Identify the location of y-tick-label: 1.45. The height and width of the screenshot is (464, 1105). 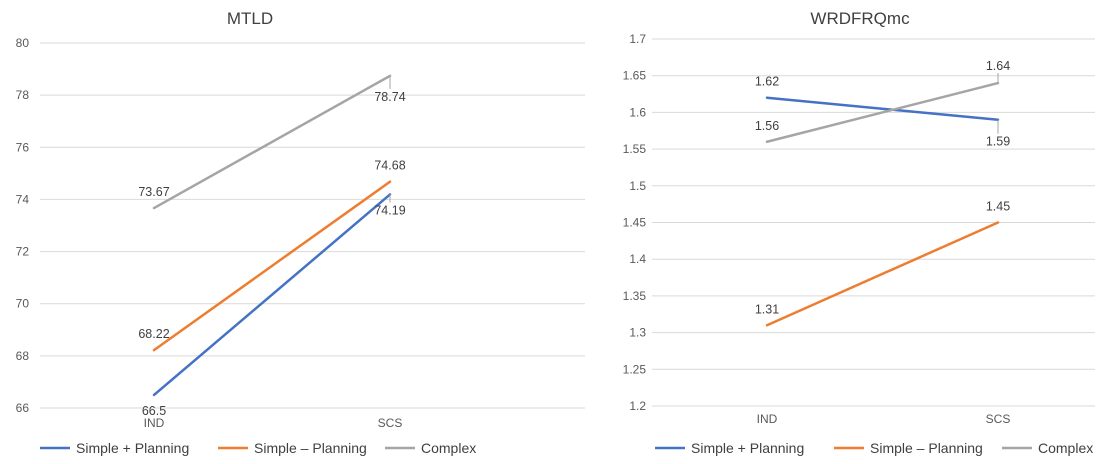
(635, 223).